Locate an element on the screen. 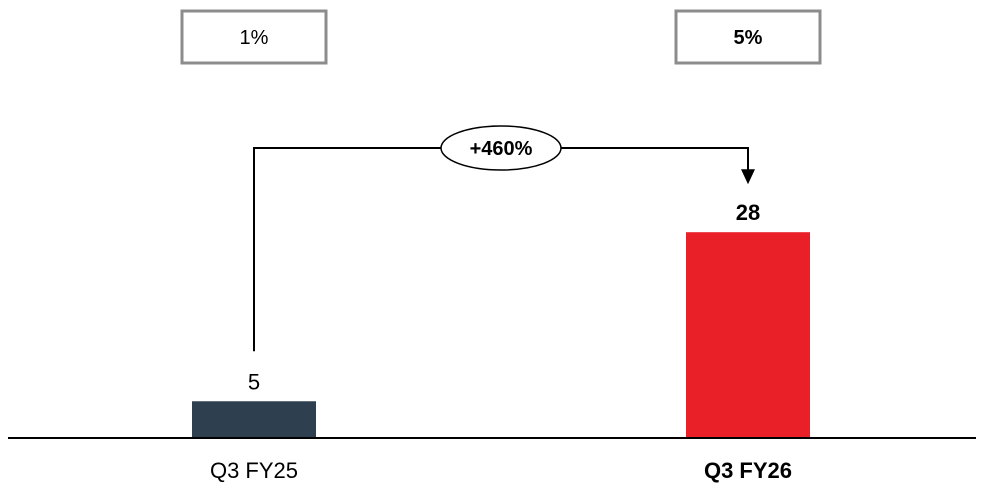  ratio-label-2: 5% is located at coordinates (748, 38).